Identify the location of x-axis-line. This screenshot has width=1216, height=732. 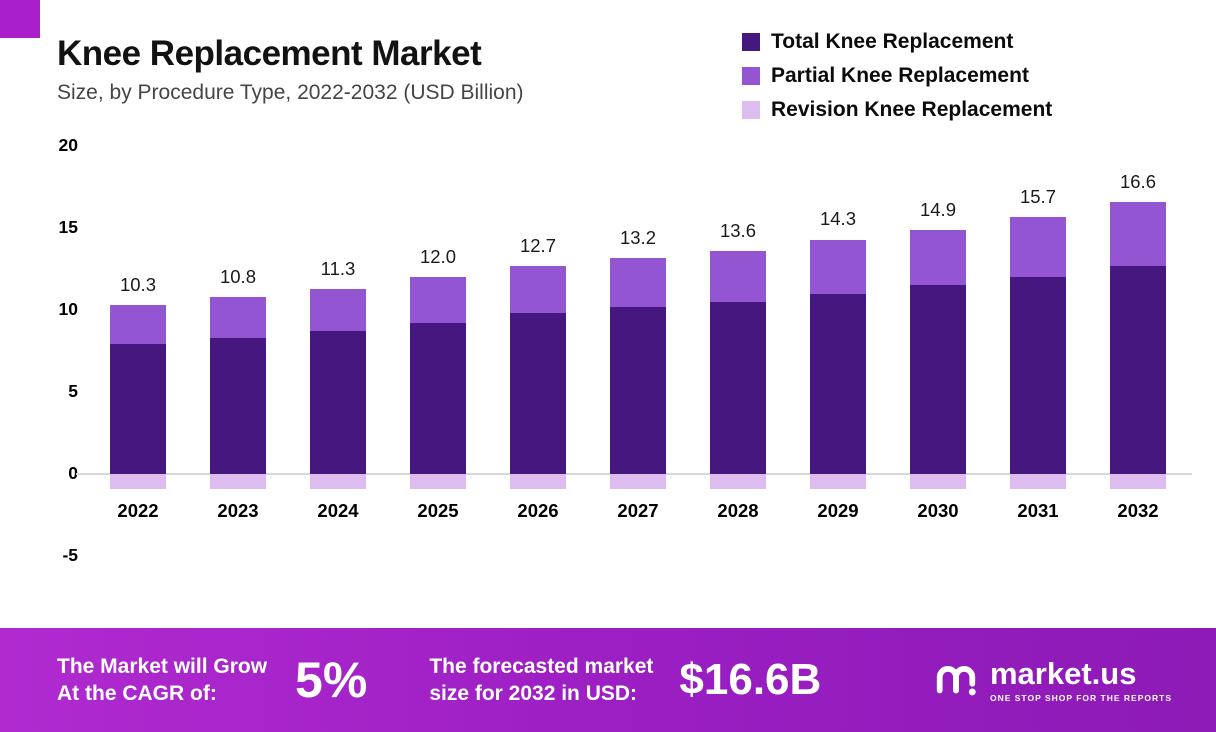
(634, 474).